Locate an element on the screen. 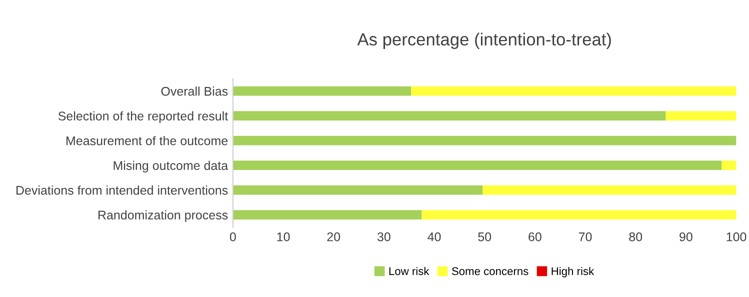 This screenshot has height=297, width=749. x-tick-label: 60 is located at coordinates (535, 237).